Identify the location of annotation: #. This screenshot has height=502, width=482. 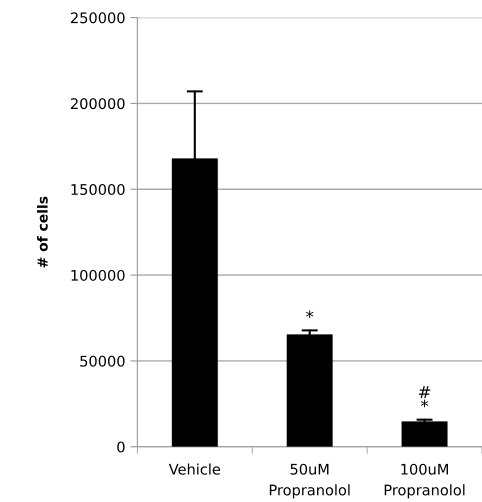
(424, 392).